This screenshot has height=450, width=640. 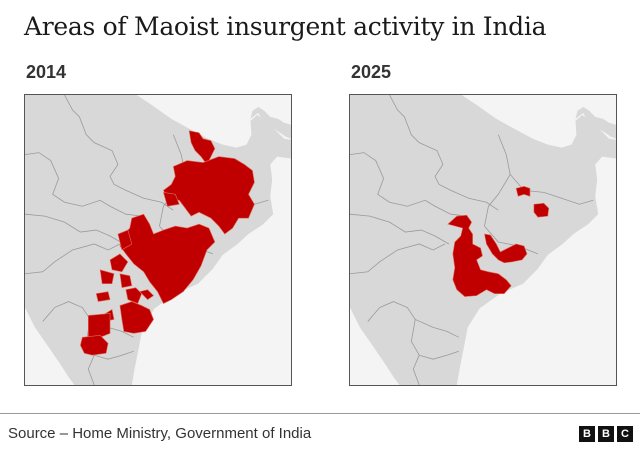 What do you see at coordinates (46, 72) in the screenshot?
I see `panel-year-2014: 2014` at bounding box center [46, 72].